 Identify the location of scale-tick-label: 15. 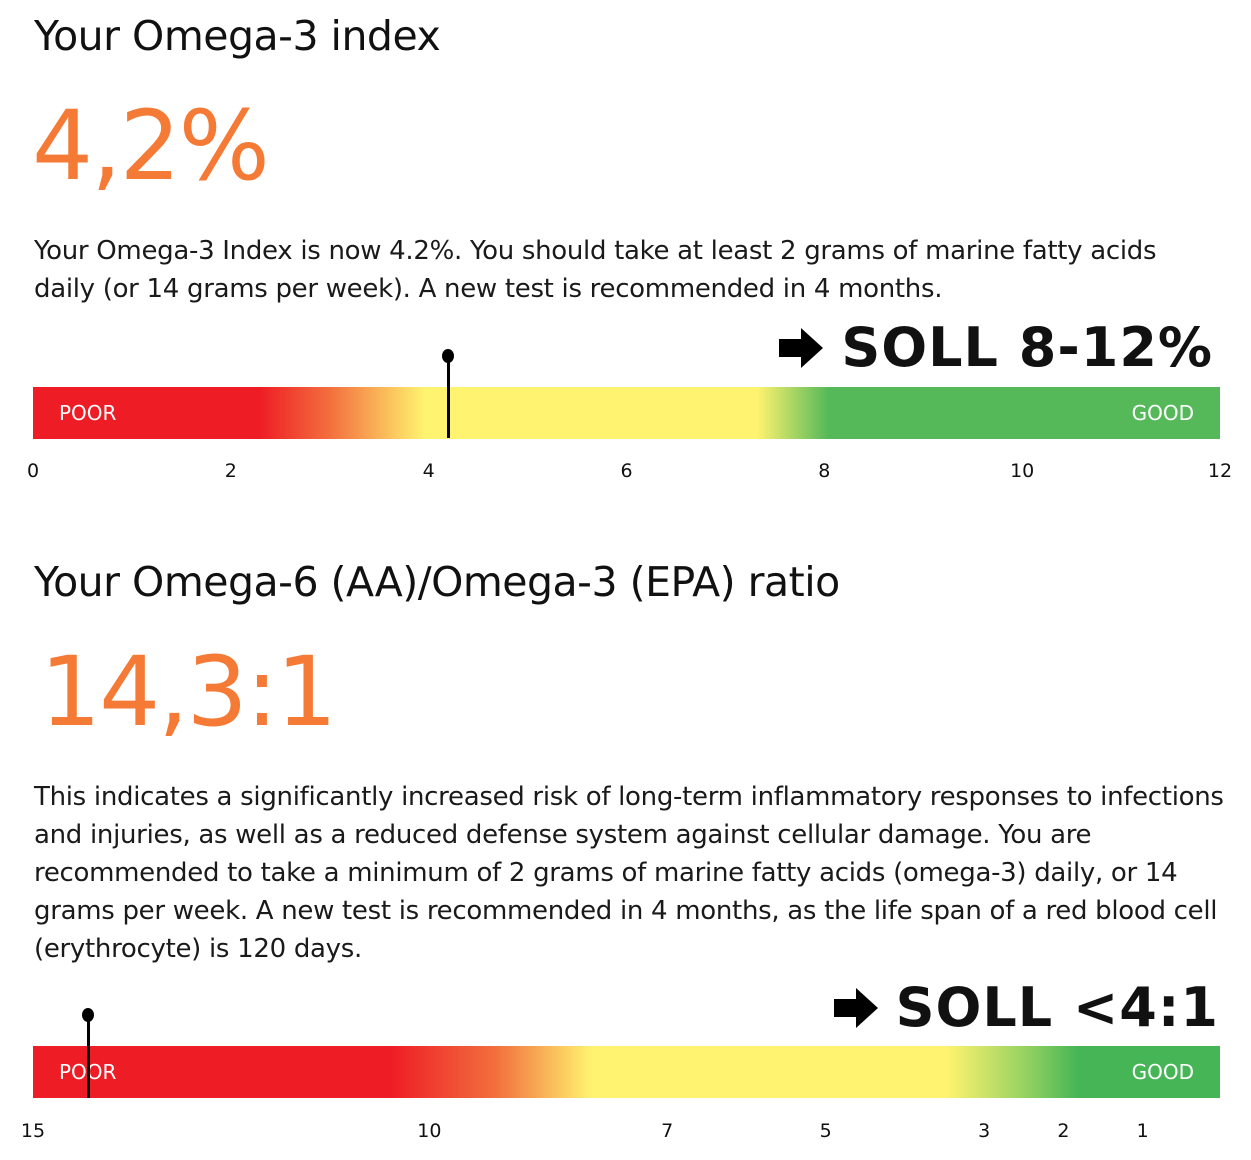
(33, 1131).